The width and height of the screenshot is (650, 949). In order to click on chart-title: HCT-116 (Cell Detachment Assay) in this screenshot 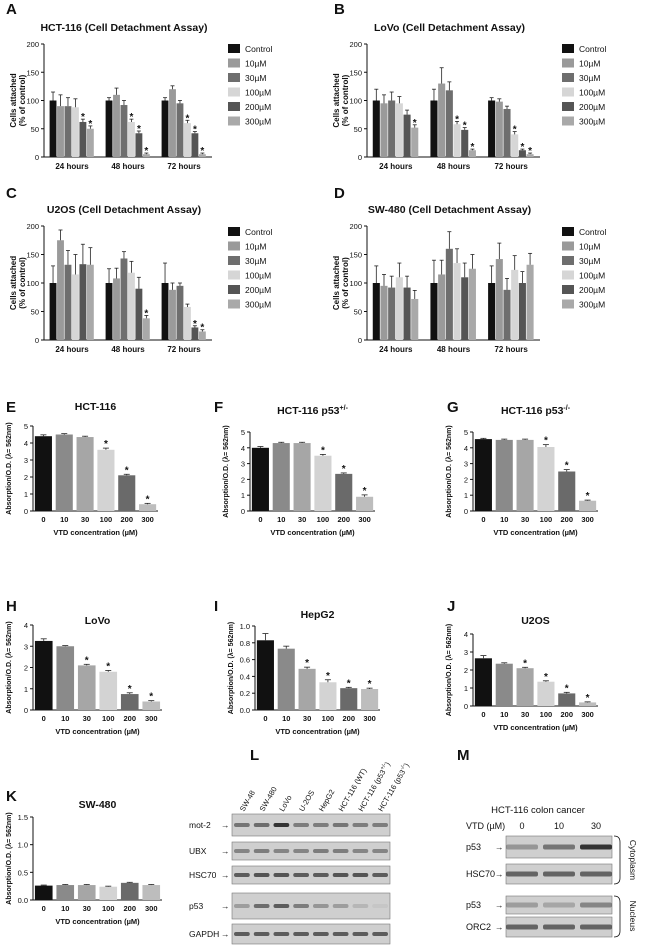, I will do `click(123, 28)`.